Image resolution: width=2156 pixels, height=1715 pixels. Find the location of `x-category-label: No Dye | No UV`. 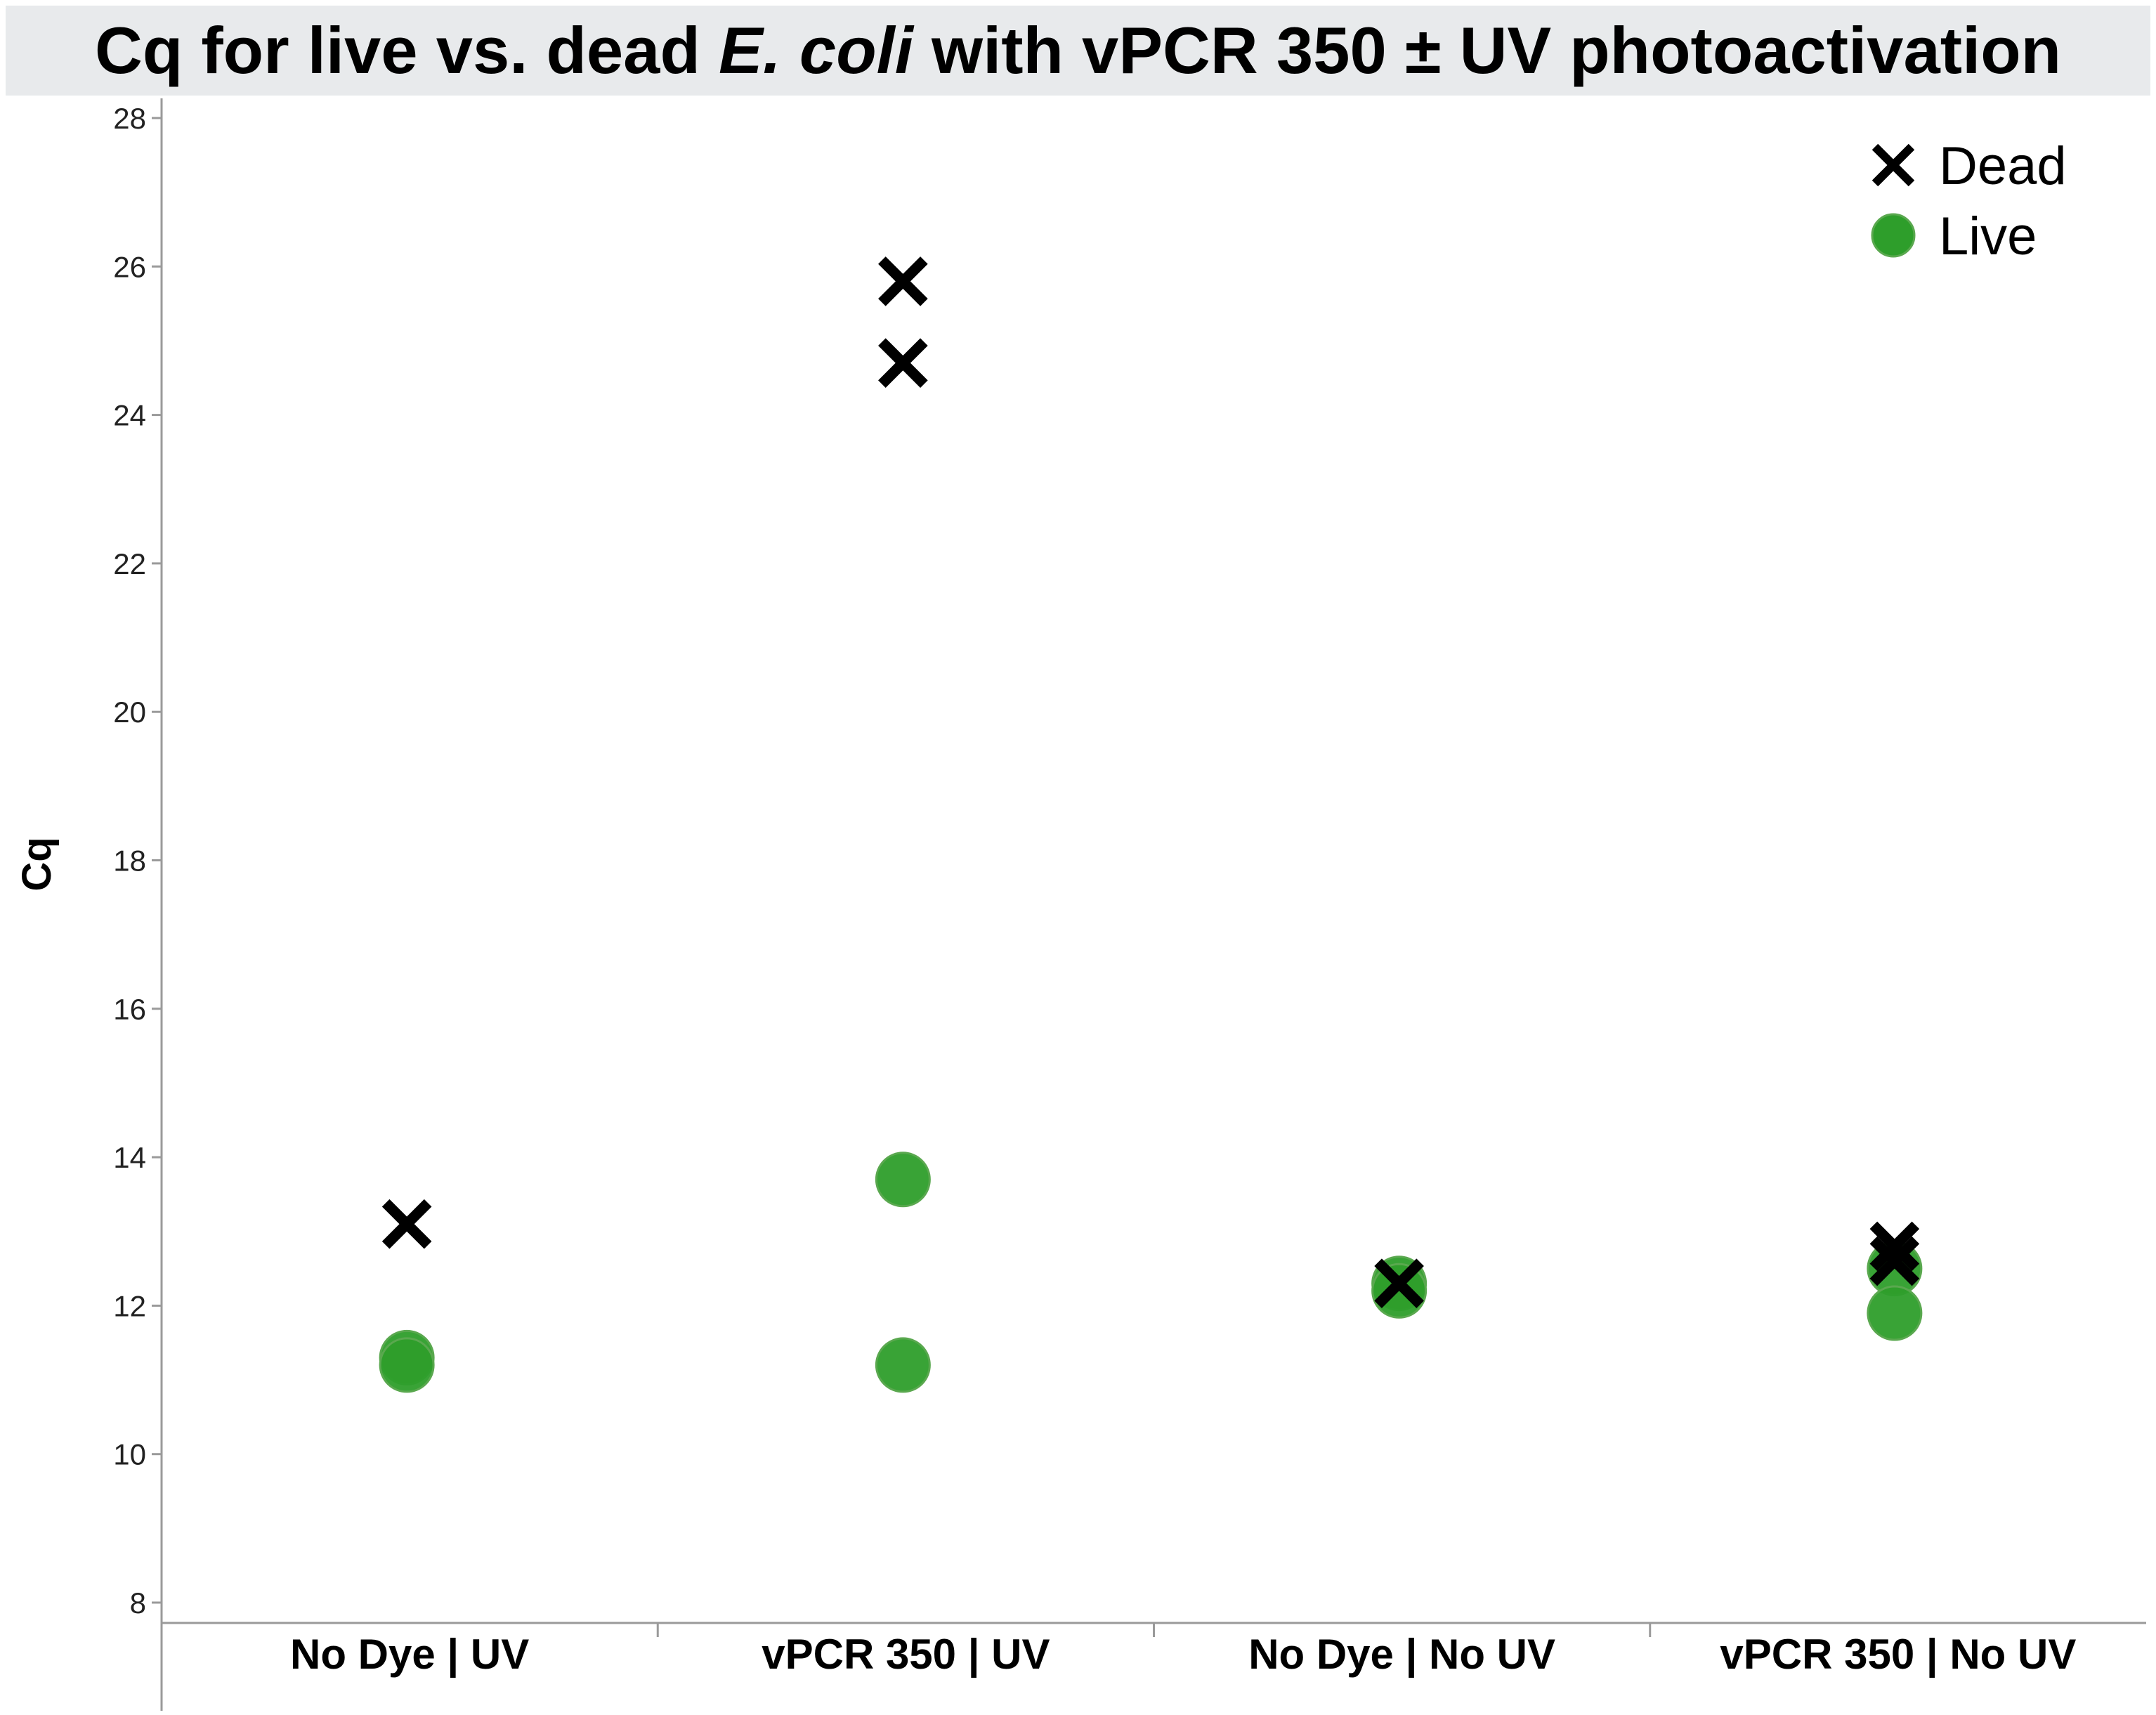

x-category-label: No Dye | No UV is located at coordinates (1401, 1655).